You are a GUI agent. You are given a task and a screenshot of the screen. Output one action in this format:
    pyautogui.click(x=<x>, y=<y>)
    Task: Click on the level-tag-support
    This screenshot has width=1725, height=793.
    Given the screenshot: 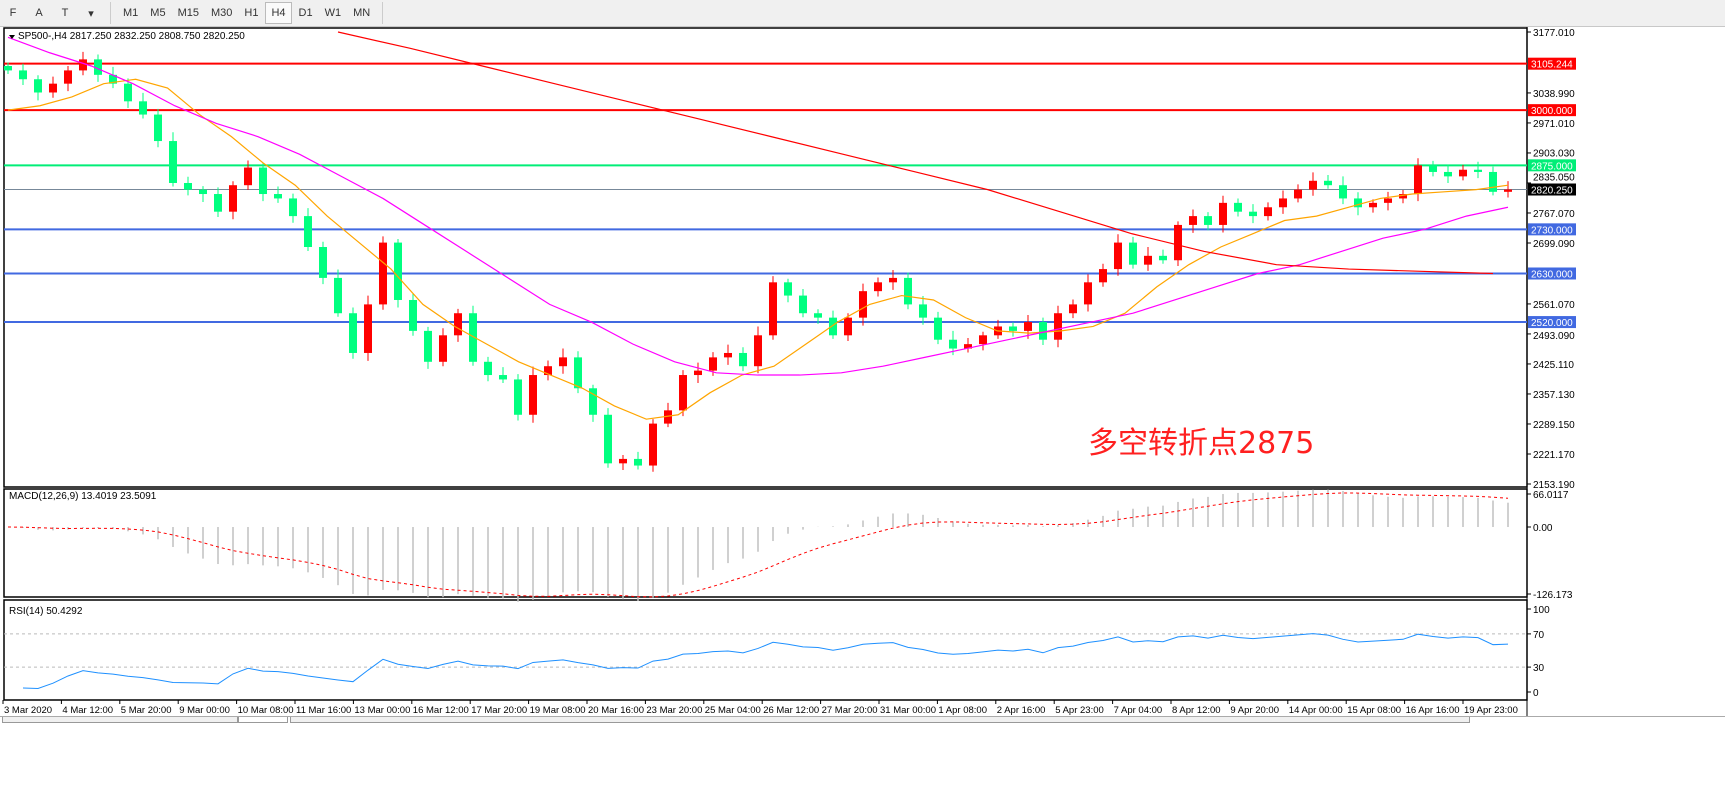 What is the action you would take?
    pyautogui.click(x=1552, y=229)
    